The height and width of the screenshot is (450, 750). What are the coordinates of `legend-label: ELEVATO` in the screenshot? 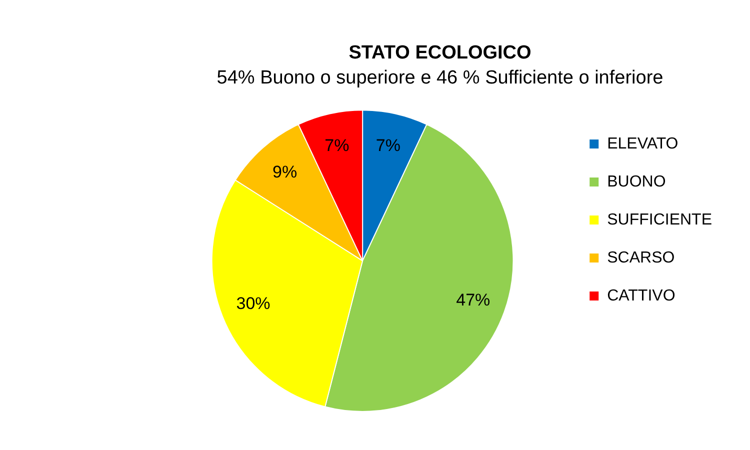 It's located at (642, 143).